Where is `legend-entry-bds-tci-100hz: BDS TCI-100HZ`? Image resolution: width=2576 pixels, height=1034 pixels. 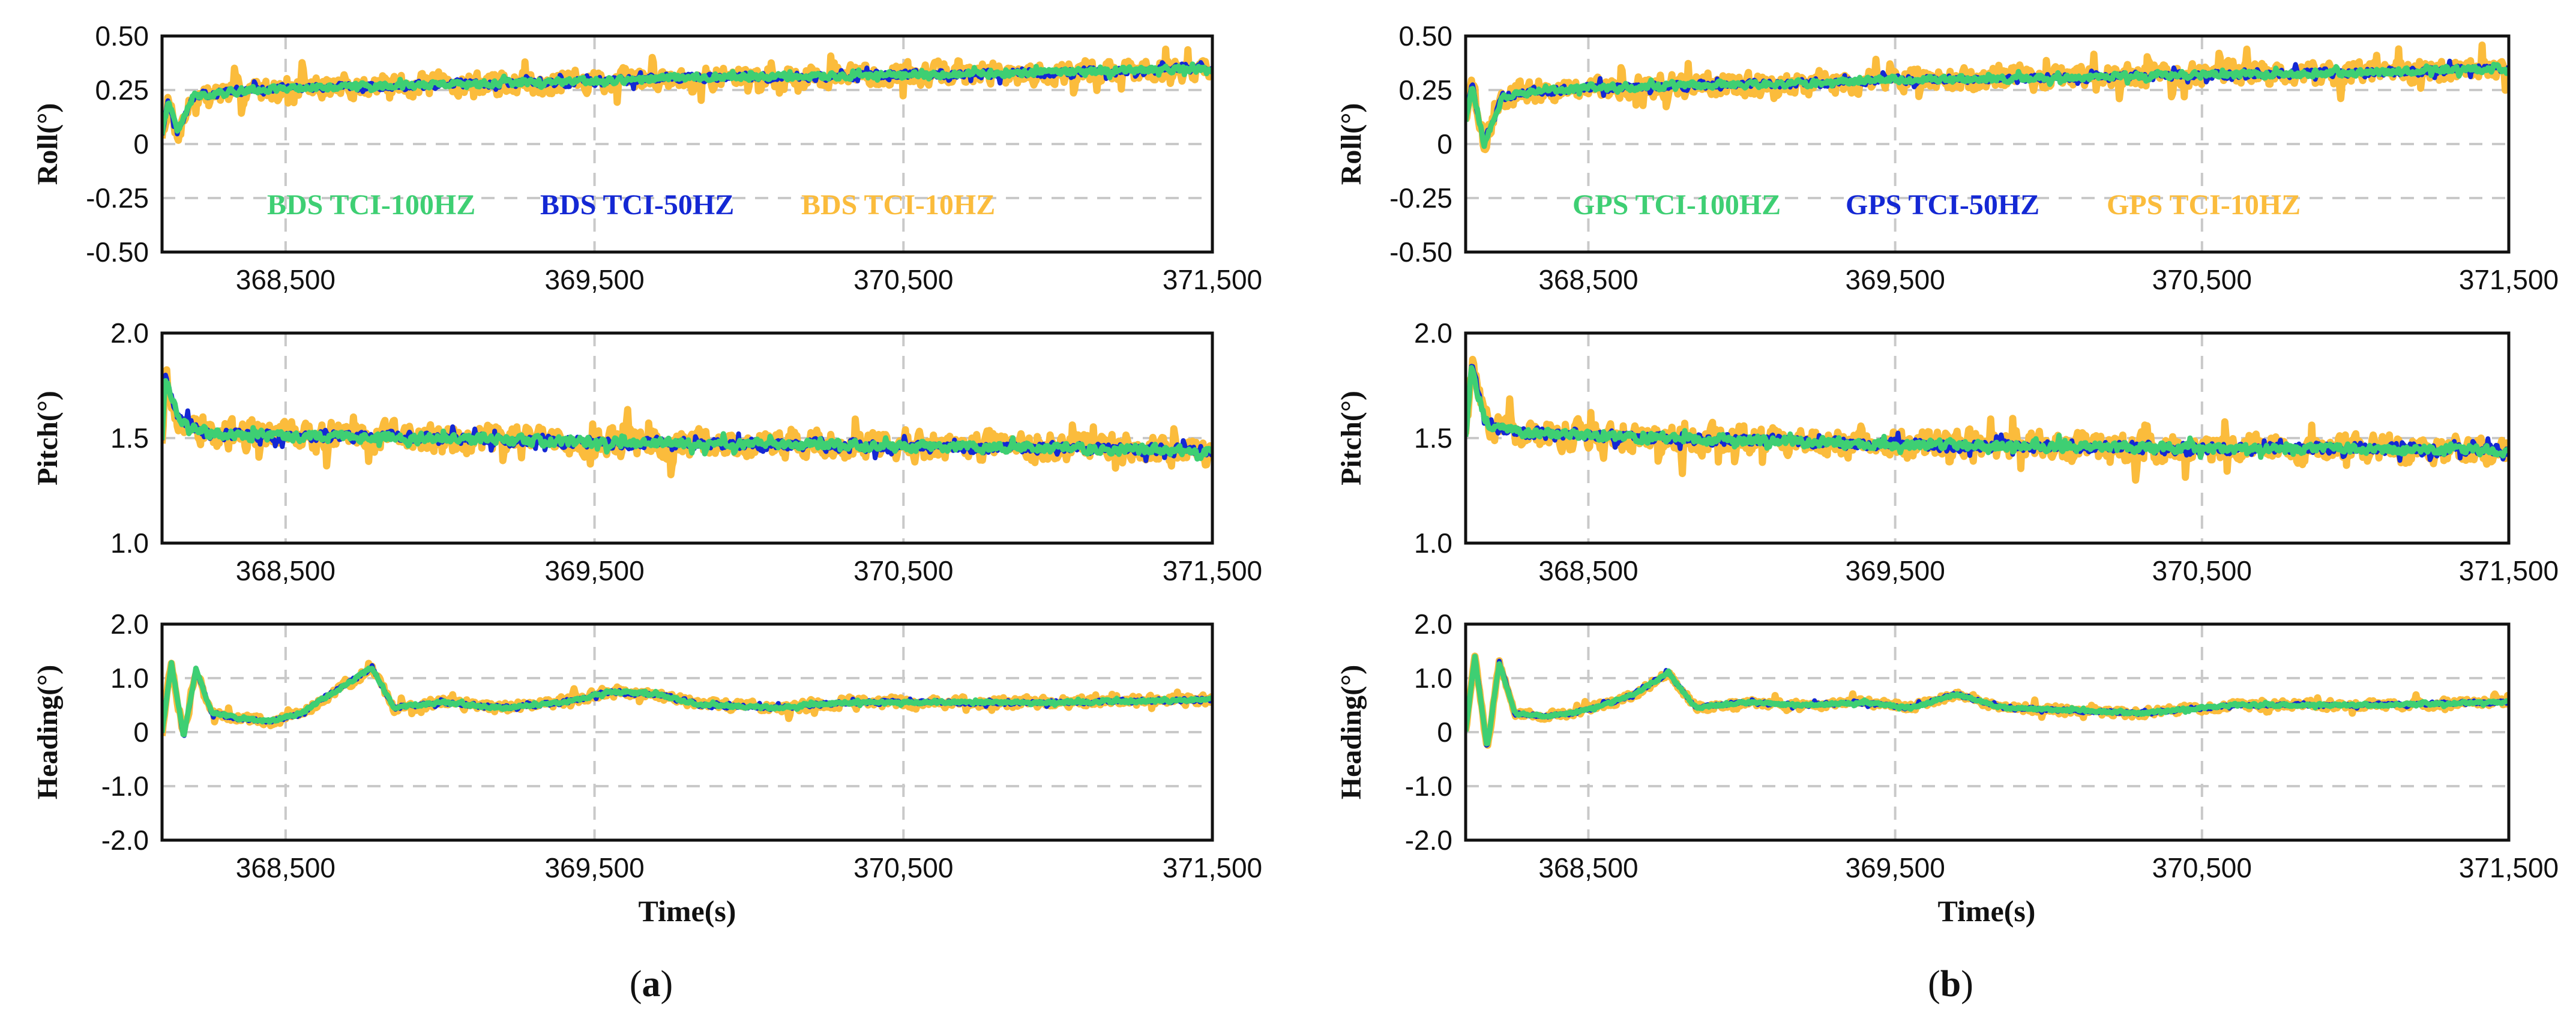
legend-entry-bds-tci-100hz: BDS TCI-100HZ is located at coordinates (371, 205).